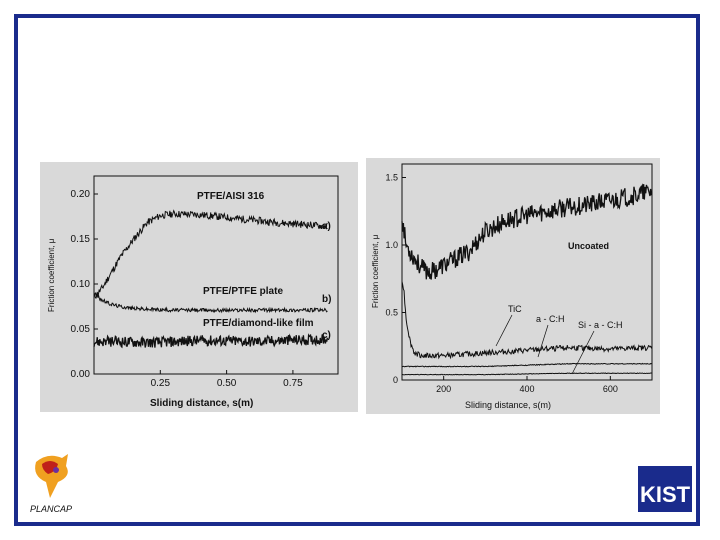 Image resolution: width=720 pixels, height=540 pixels. What do you see at coordinates (583, 352) in the screenshot?
I see `chart-right-siach-leader` at bounding box center [583, 352].